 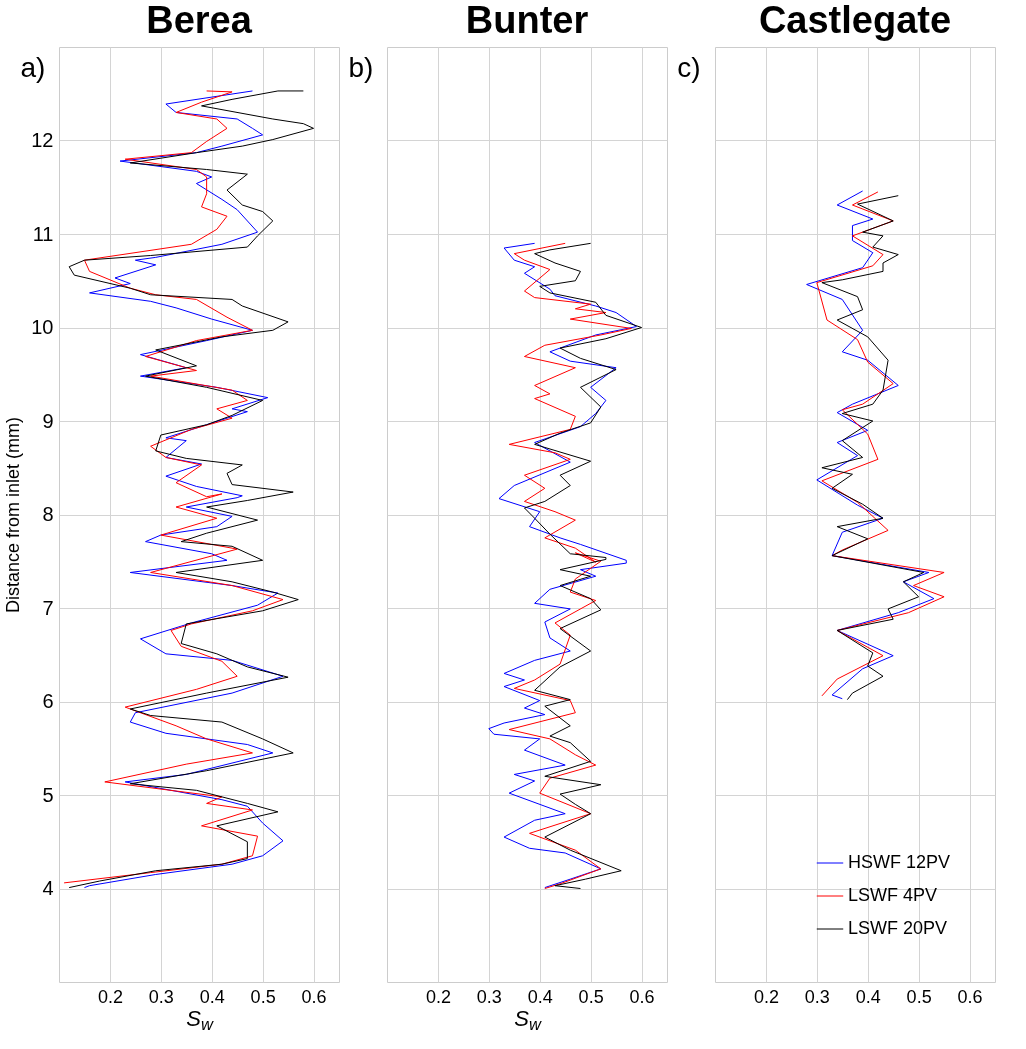 I want to click on text: a), so click(x=33, y=67).